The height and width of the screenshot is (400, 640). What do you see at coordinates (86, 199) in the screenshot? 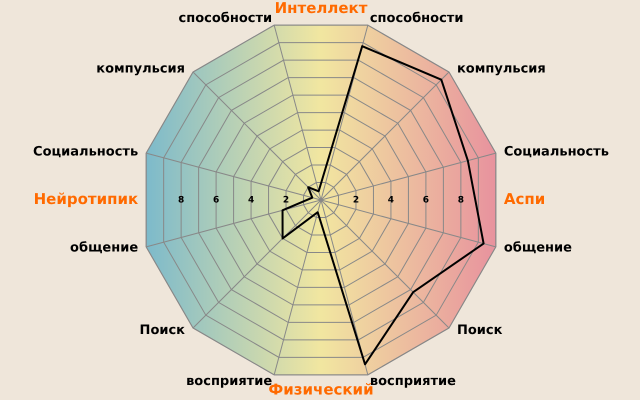
I see `text: Нейротипик` at bounding box center [86, 199].